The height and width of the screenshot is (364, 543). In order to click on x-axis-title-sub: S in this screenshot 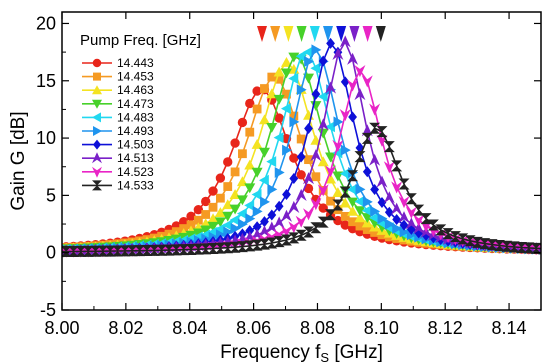, I will do `click(324, 357)`.